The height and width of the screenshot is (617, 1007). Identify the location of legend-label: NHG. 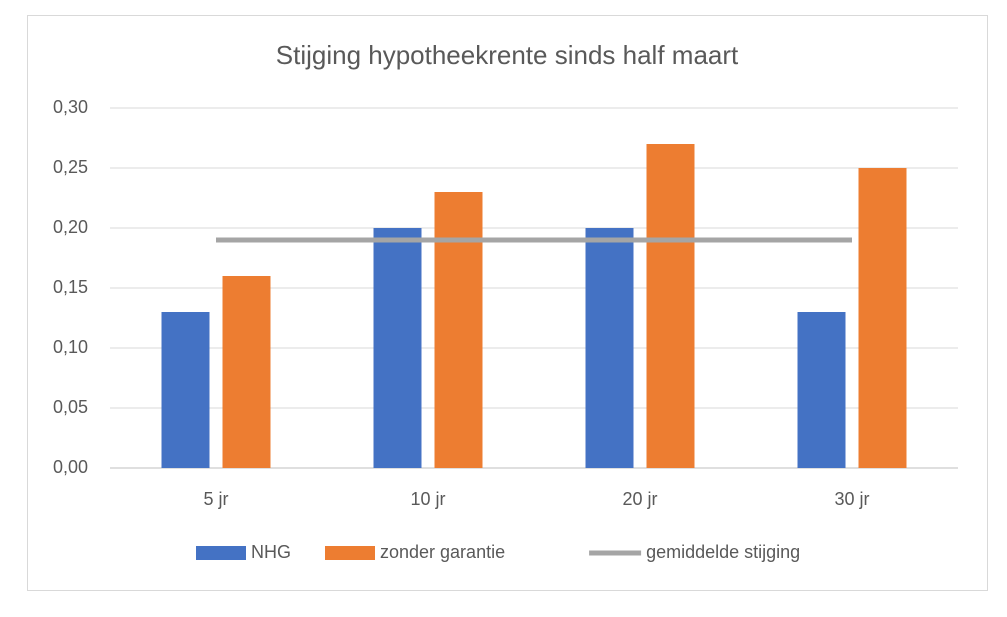
(271, 552).